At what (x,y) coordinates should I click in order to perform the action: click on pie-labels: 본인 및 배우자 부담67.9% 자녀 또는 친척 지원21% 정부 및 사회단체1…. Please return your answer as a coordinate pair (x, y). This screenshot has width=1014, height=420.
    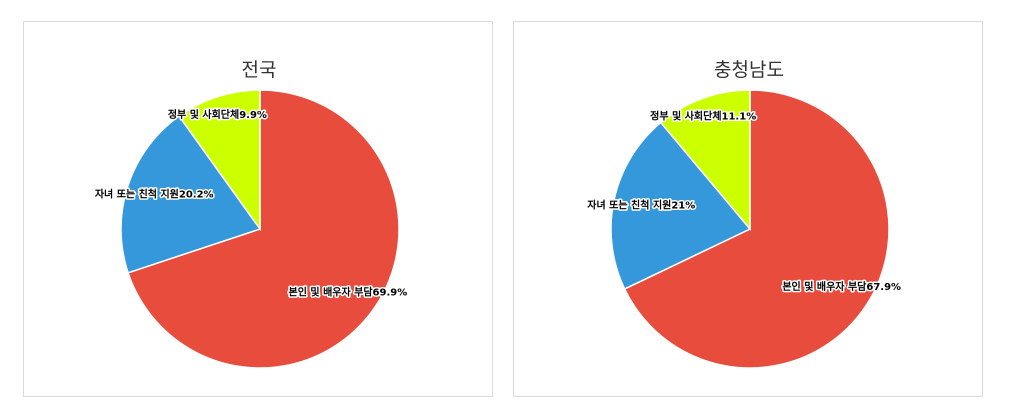
    Looking at the image, I should click on (744, 201).